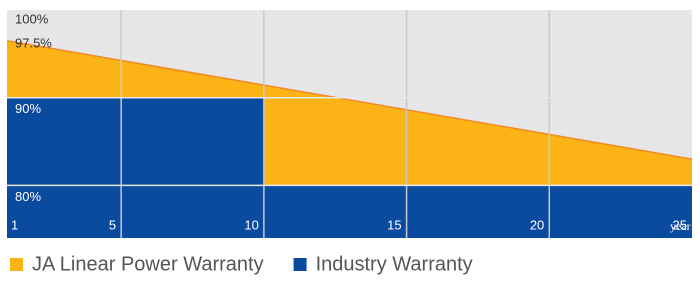 This screenshot has width=700, height=287. I want to click on x-tick-label: 15, so click(394, 224).